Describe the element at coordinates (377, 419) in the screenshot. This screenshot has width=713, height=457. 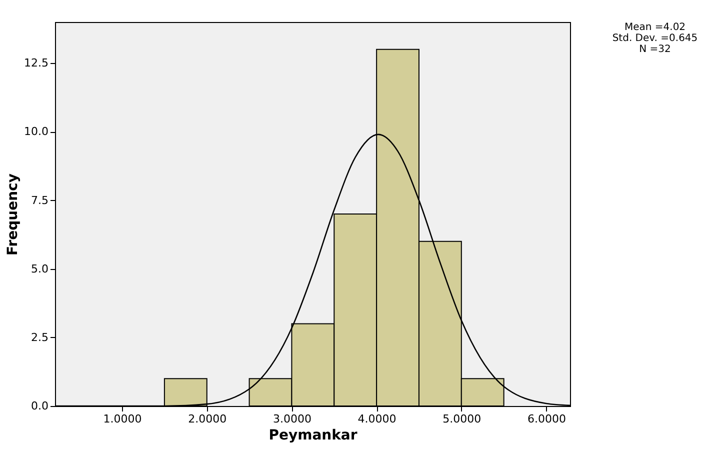
I see `x-tick-label: 4.0000` at that location.